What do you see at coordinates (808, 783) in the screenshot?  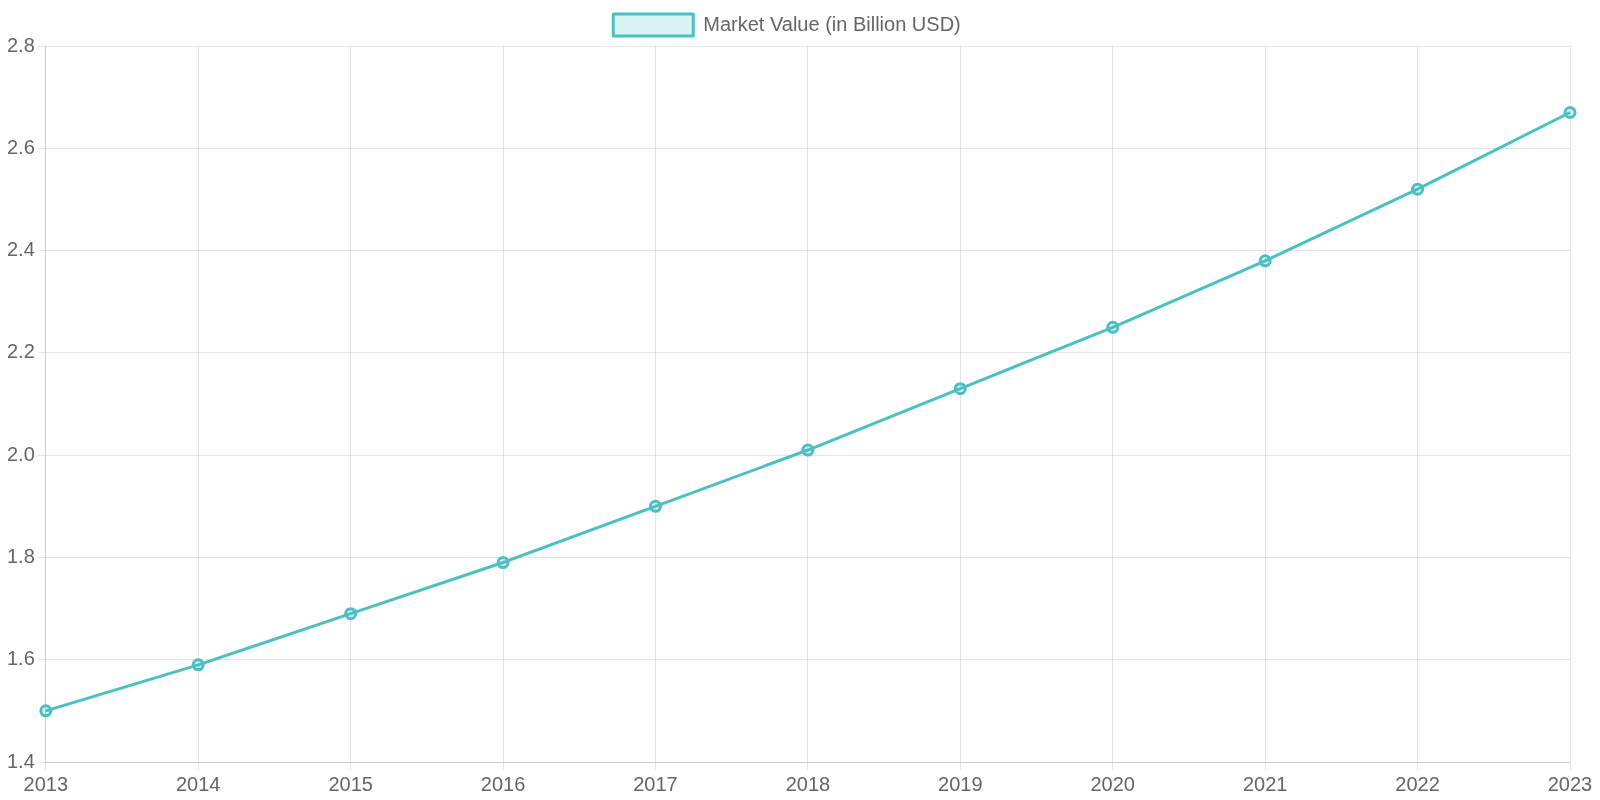 I see `x-tick-label: 2018` at bounding box center [808, 783].